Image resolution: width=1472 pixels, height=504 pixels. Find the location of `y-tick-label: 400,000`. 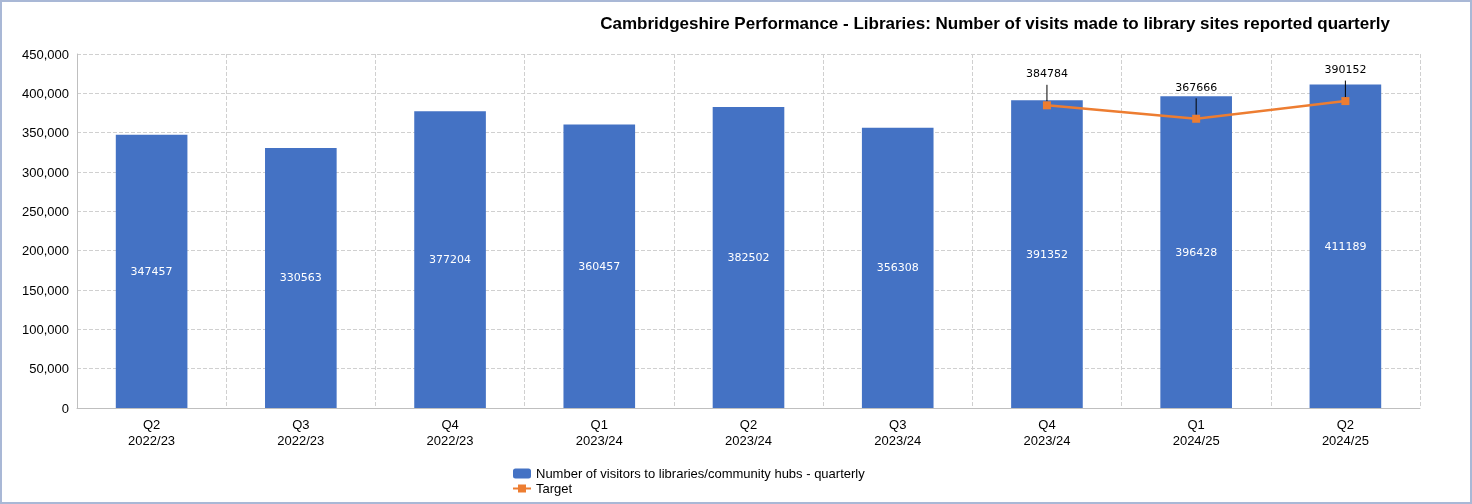

y-tick-label: 400,000 is located at coordinates (45, 93).